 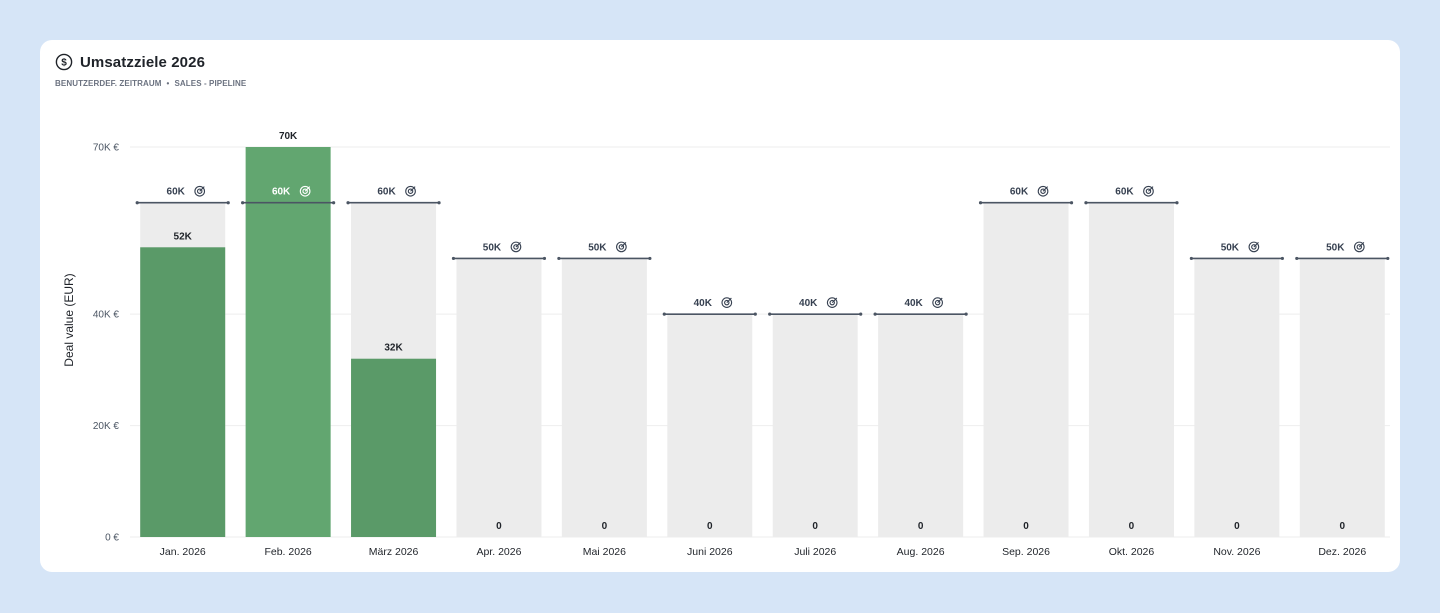 What do you see at coordinates (150, 62) in the screenshot?
I see `title-row: $ Umsatzziele 2026` at bounding box center [150, 62].